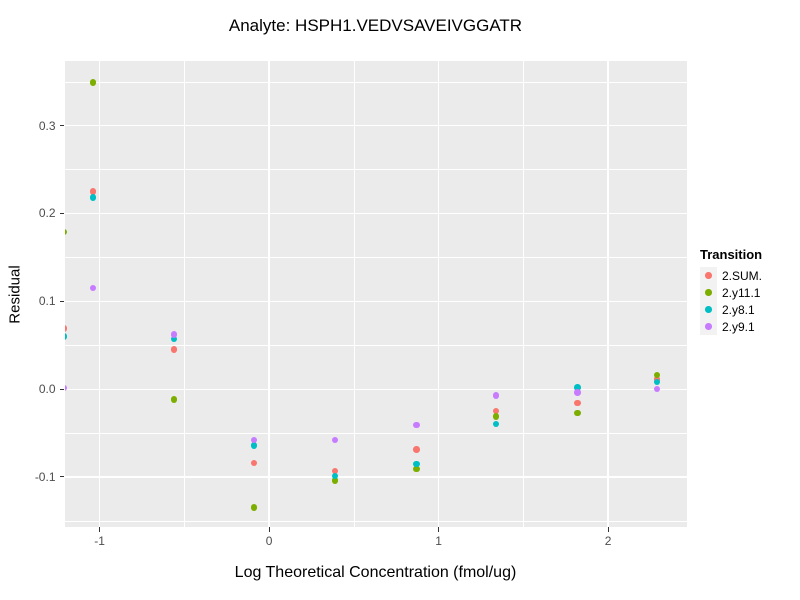 This screenshot has width=800, height=600. I want to click on y-tick-label: 0.2, so click(47, 213).